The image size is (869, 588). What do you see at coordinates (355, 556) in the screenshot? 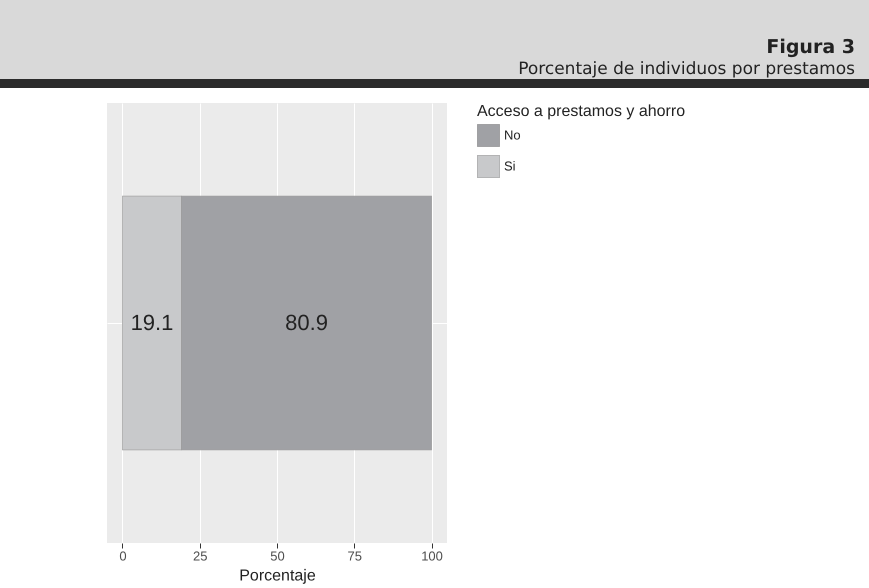
I see `x-tick-label: 75` at bounding box center [355, 556].